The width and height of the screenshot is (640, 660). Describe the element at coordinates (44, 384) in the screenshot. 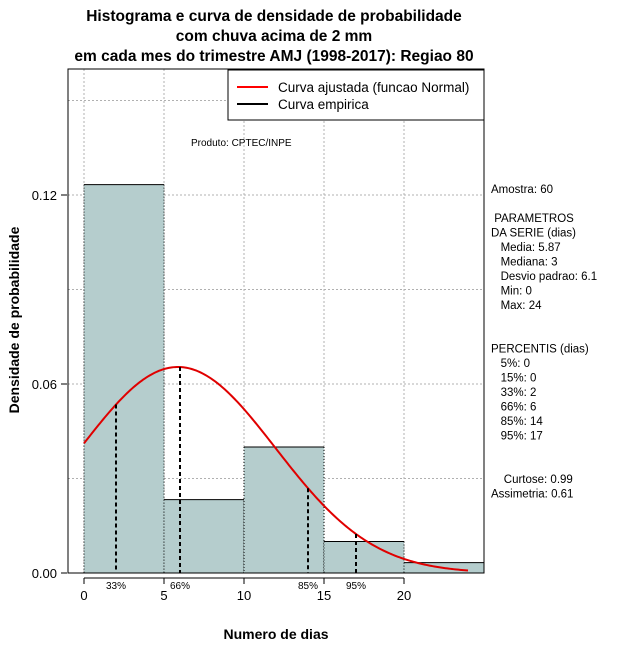

I see `y-tick-label: 0.06` at that location.